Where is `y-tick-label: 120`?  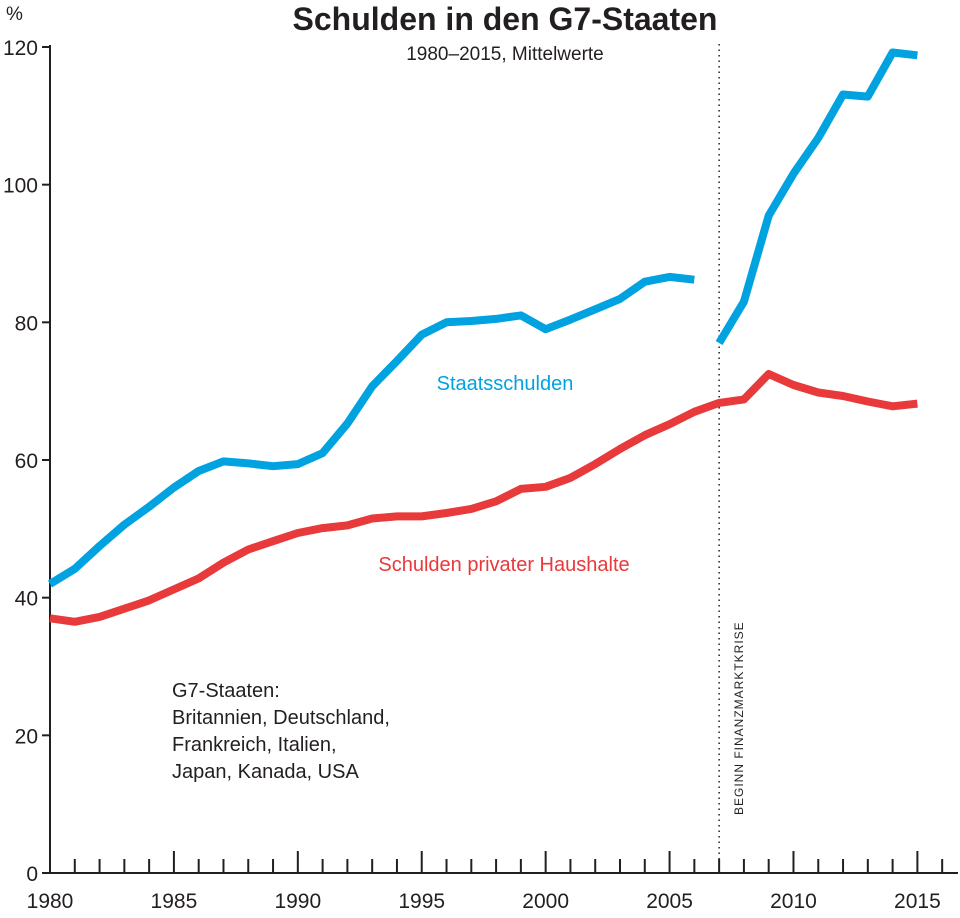
y-tick-label: 120 is located at coordinates (20, 48).